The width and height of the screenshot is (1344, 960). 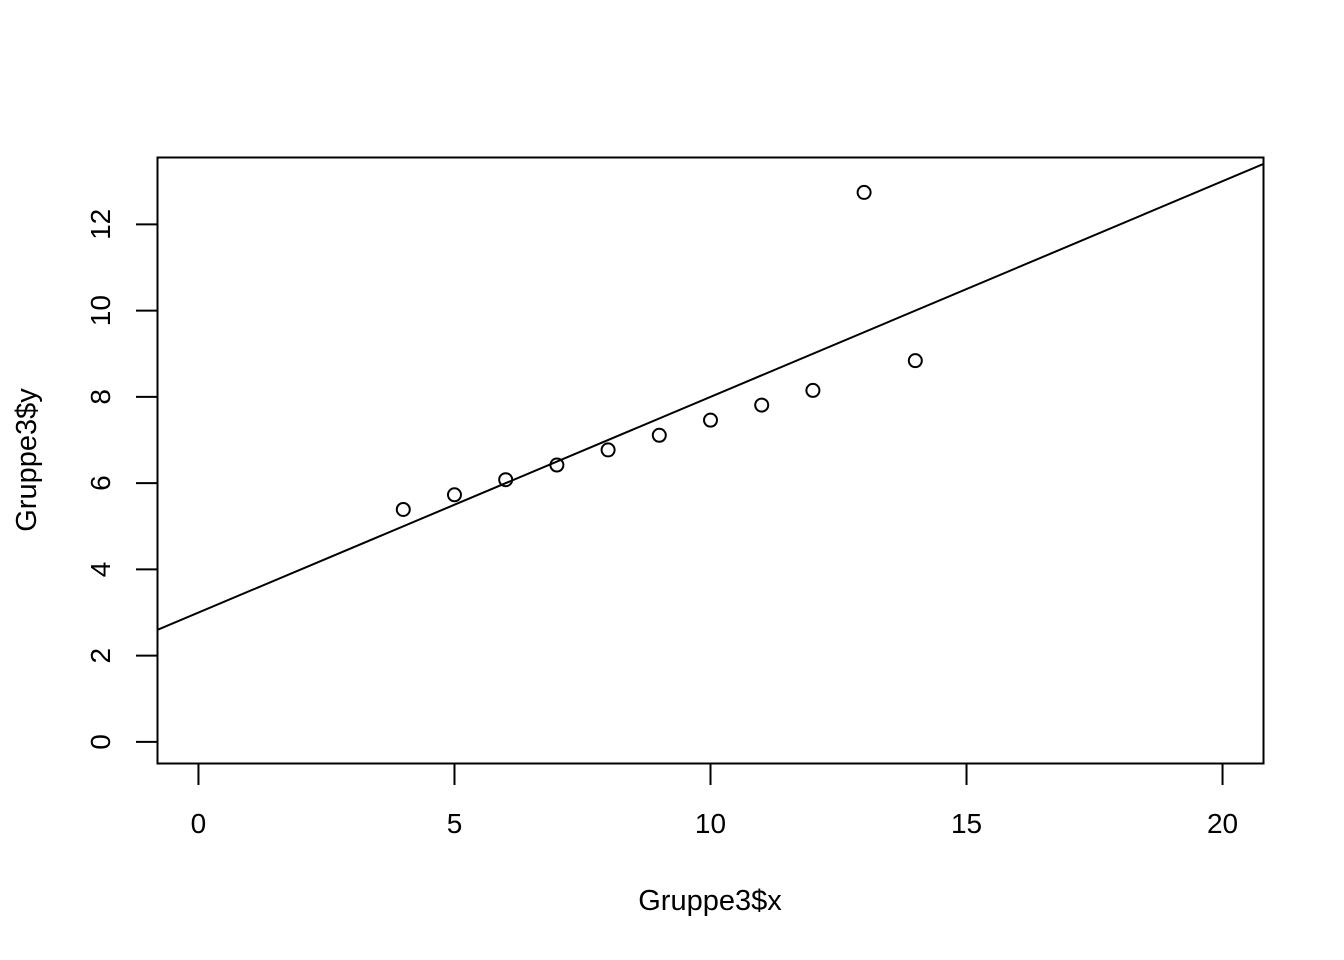 I want to click on y-tick-label: 8, so click(x=100, y=397).